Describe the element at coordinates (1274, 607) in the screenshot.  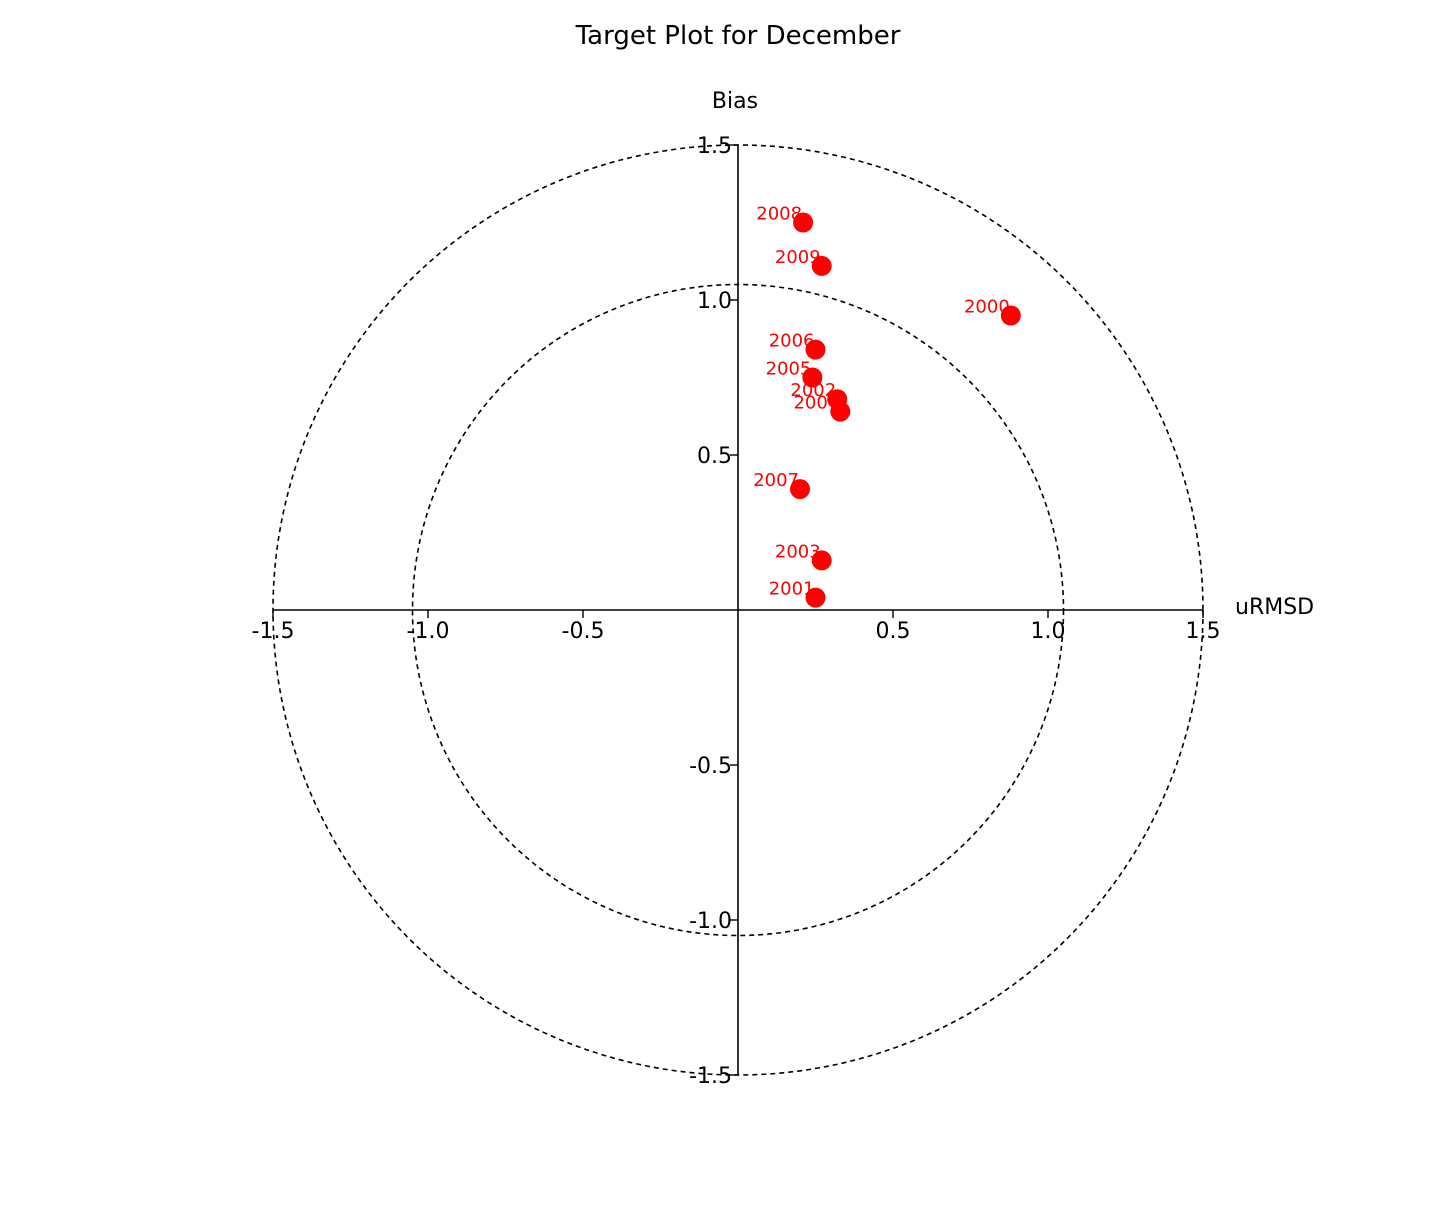
I see `x-axis-label: uRMSD` at that location.